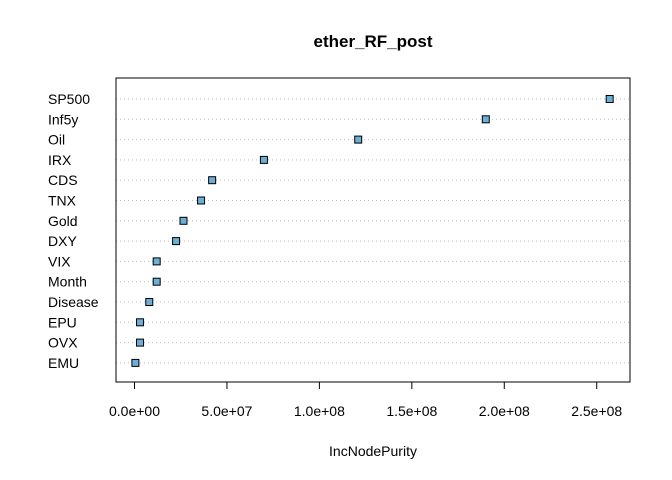 The width and height of the screenshot is (672, 480). Describe the element at coordinates (596, 411) in the screenshot. I see `x-tick-label-5: 2.5e+08` at that location.